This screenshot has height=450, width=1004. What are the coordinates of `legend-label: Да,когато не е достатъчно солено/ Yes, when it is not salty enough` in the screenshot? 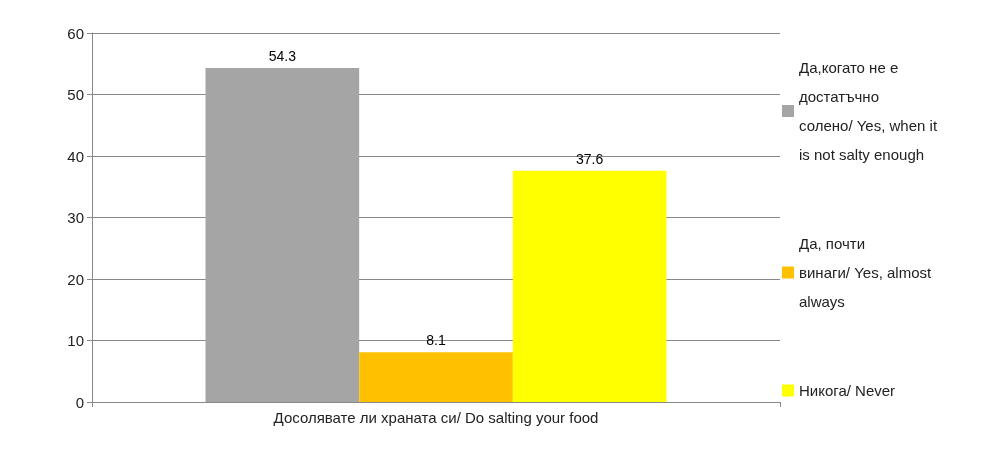 It's located at (870, 111).